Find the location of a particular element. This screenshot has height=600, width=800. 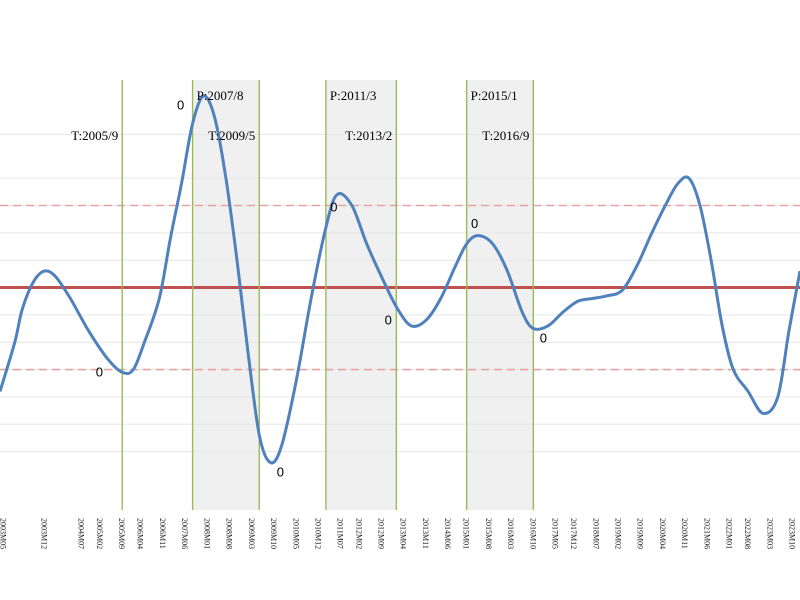

point-label-5: 0 is located at coordinates (388, 320).